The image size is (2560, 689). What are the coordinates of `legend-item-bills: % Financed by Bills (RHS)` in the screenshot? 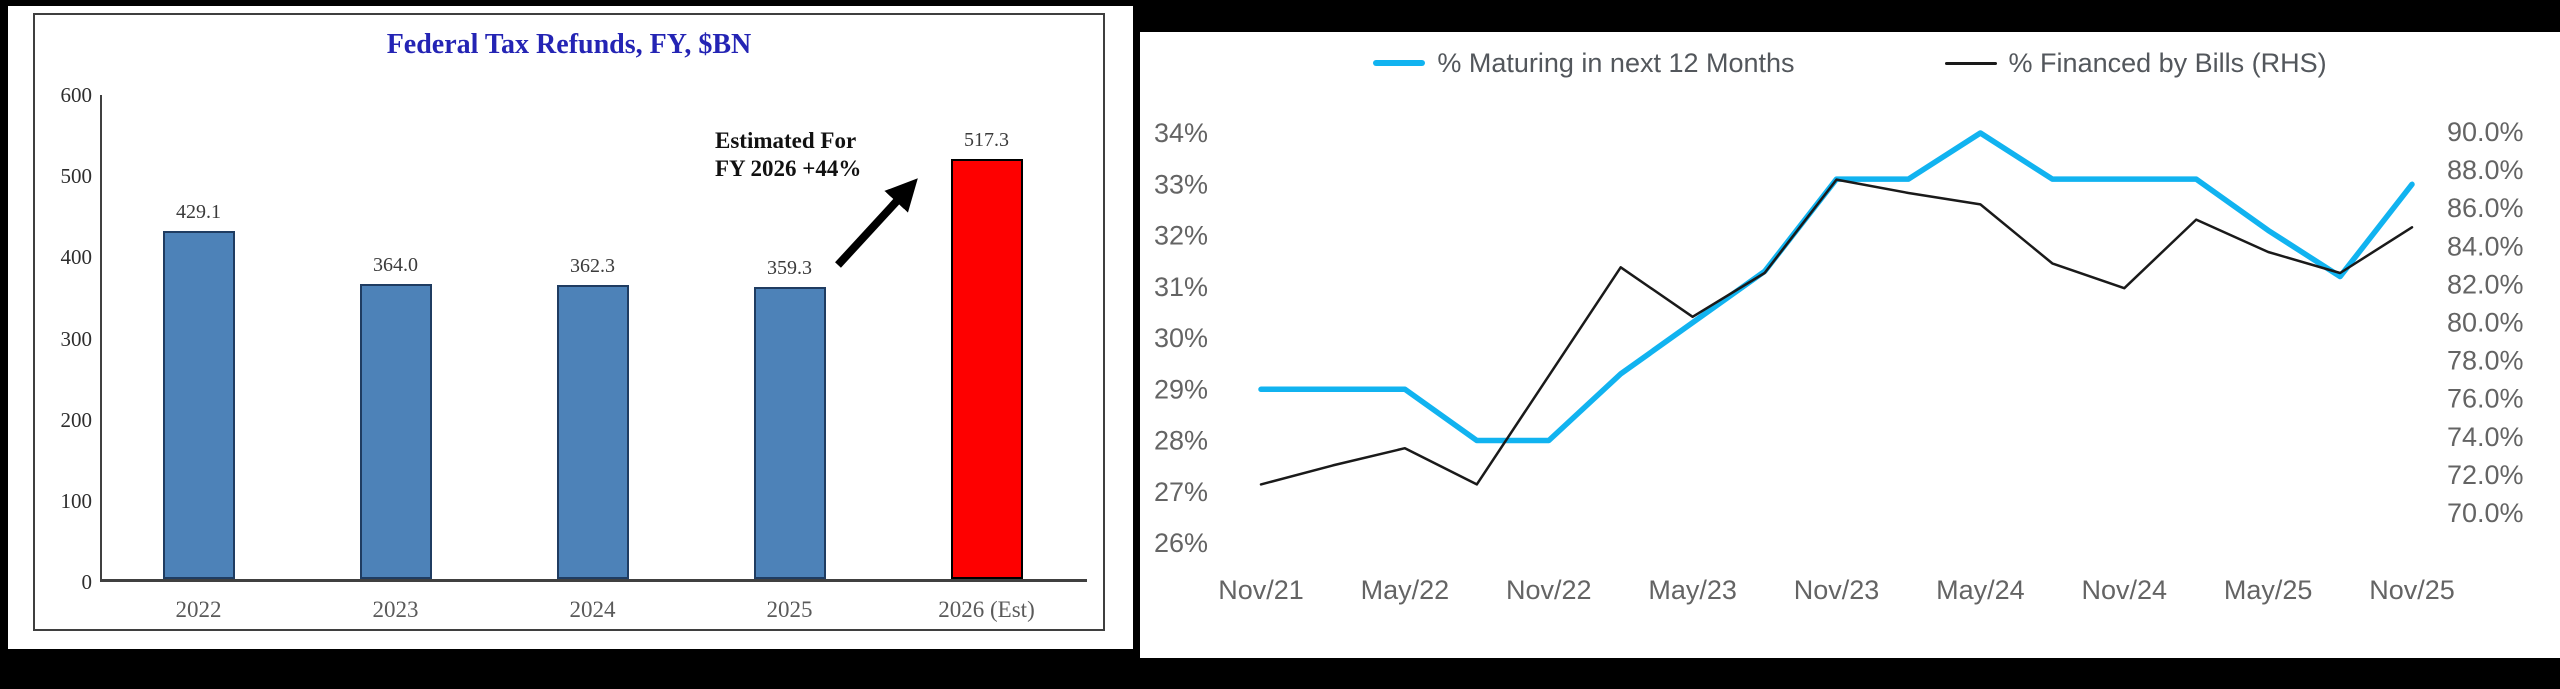 It's located at (2135, 63).